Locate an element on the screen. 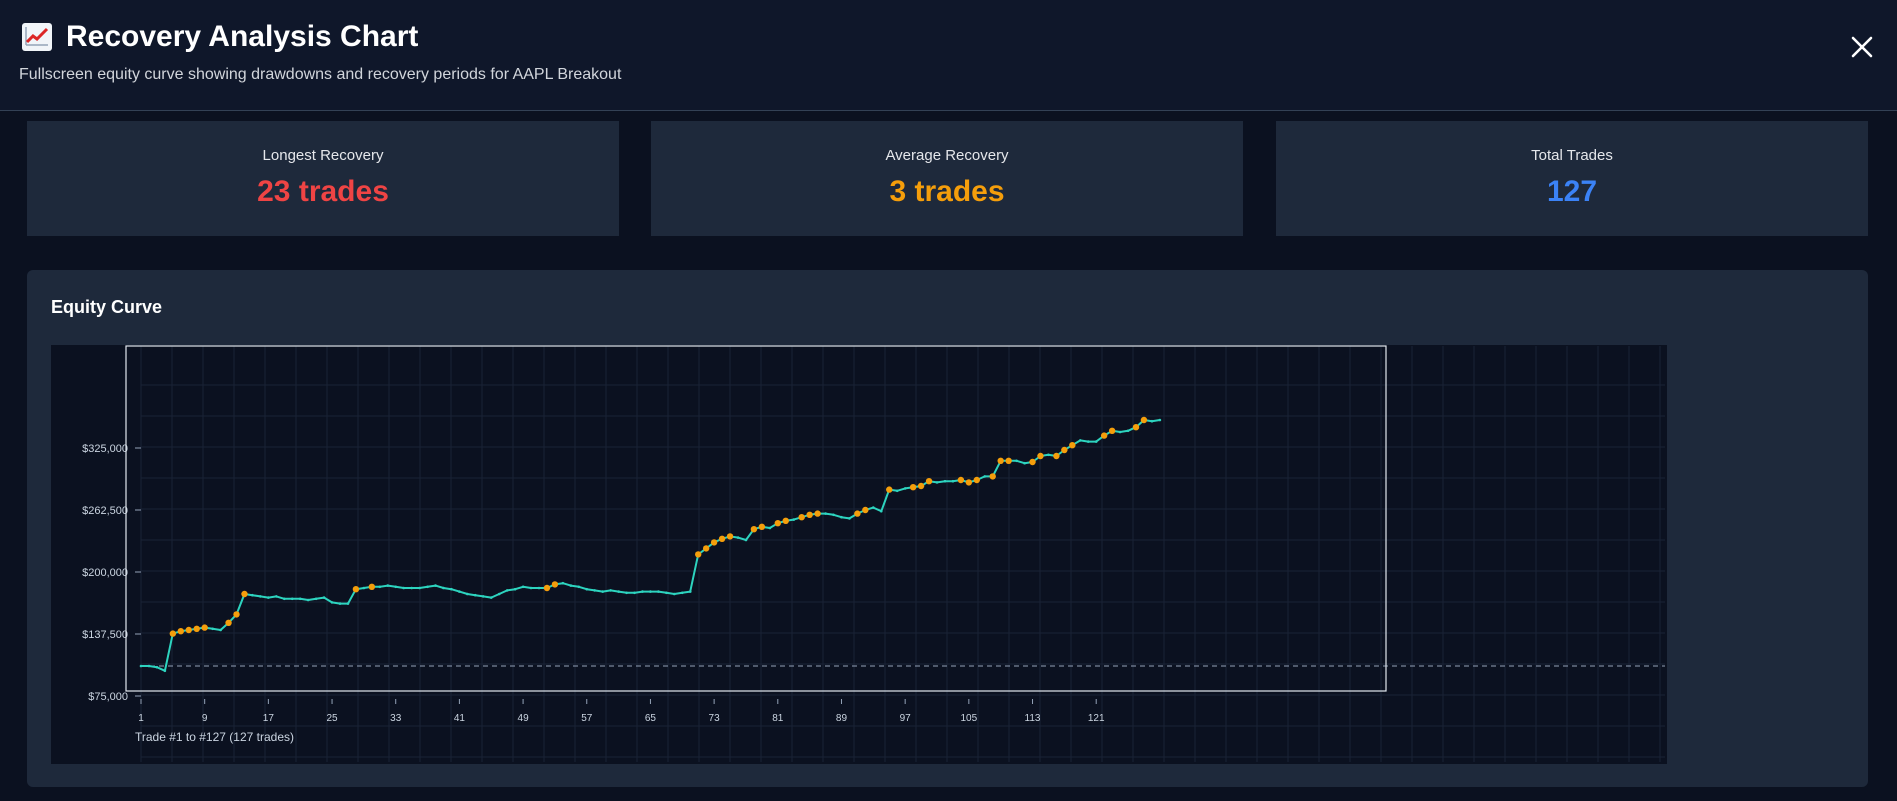 This screenshot has height=801, width=1897. close-icon is located at coordinates (1862, 47).